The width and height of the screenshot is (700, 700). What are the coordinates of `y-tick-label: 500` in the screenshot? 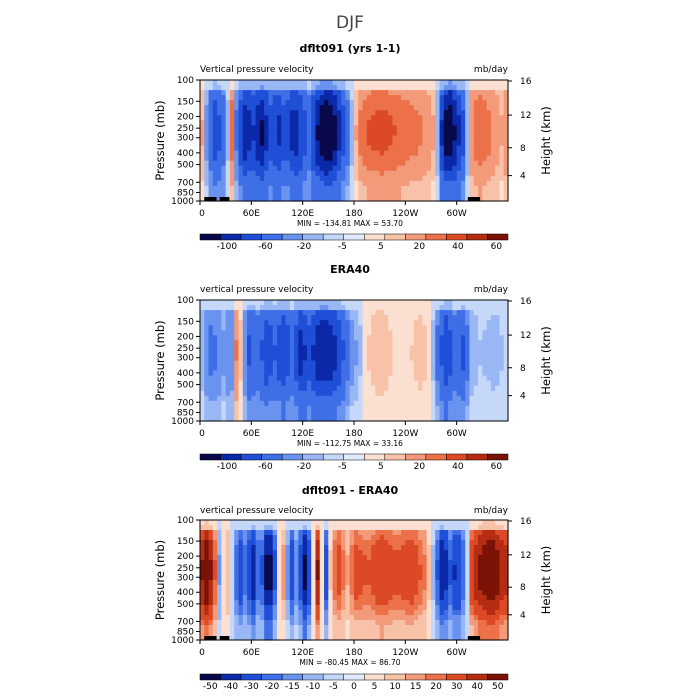 It's located at (185, 166).